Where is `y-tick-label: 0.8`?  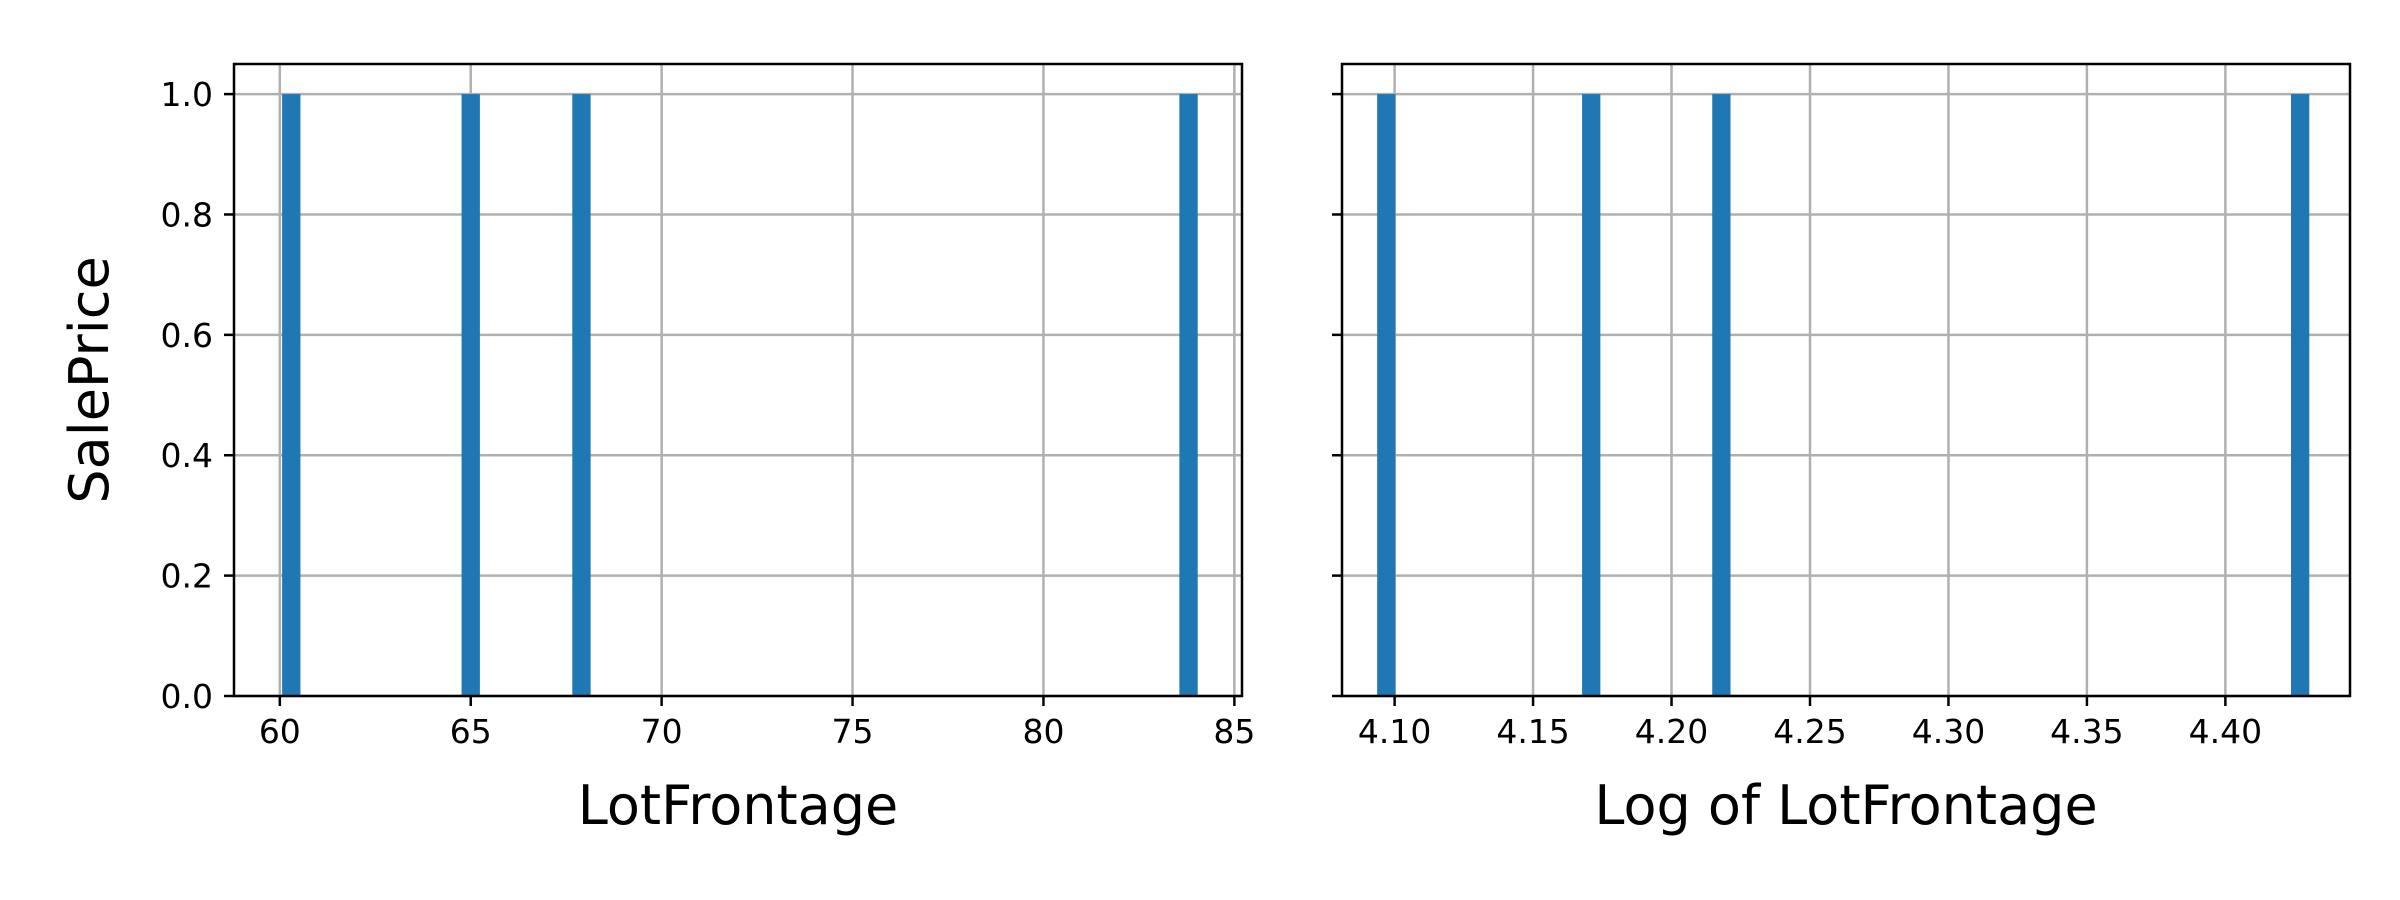 y-tick-label: 0.8 is located at coordinates (187, 214).